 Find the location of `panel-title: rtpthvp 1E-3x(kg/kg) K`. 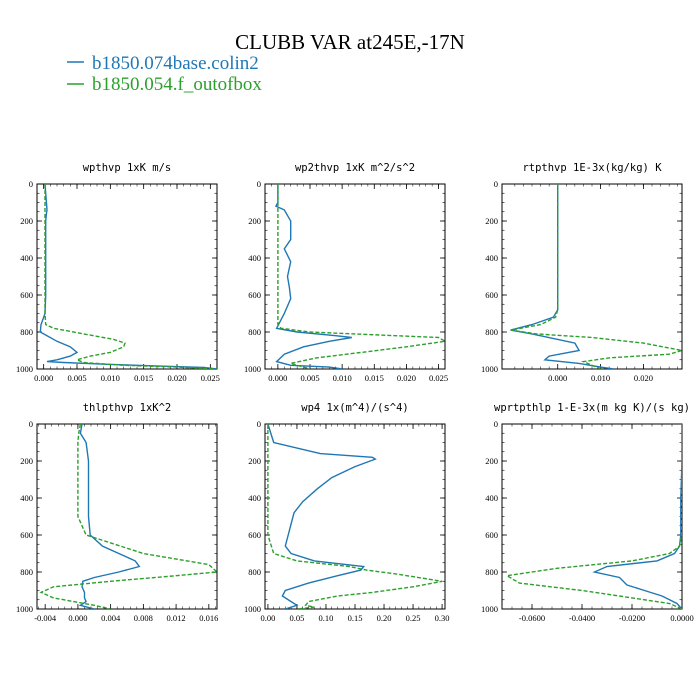

panel-title: rtpthvp 1E-3x(kg/kg) K is located at coordinates (592, 168).